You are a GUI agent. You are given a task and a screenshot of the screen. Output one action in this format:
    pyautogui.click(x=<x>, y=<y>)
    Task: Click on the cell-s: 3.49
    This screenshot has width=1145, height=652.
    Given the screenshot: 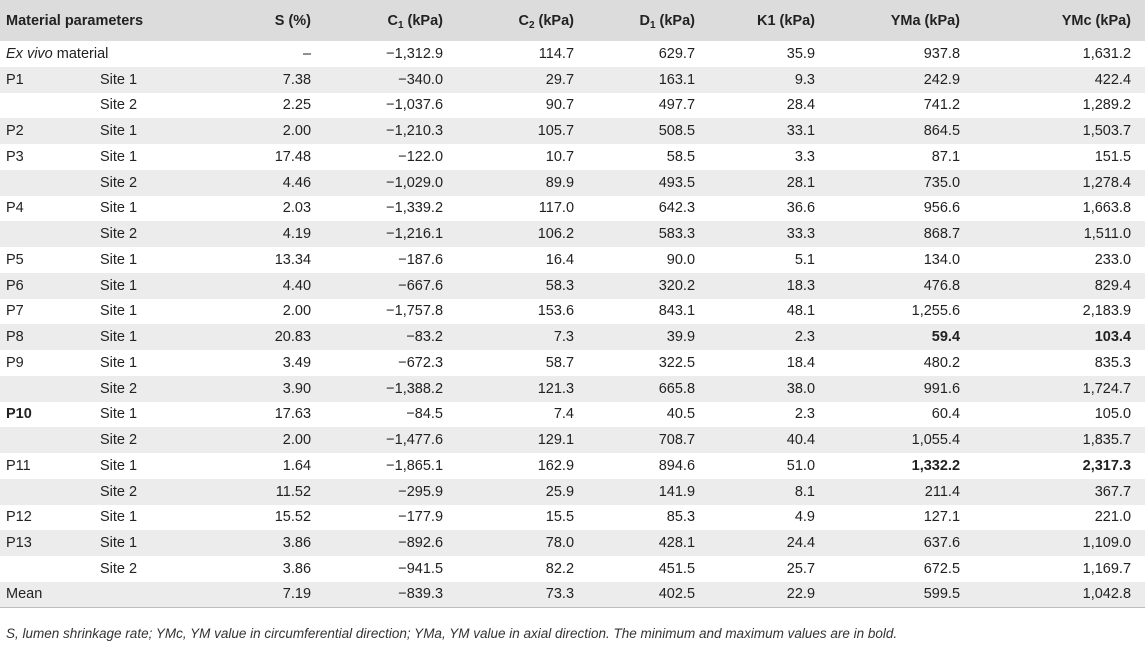 What is the action you would take?
    pyautogui.click(x=297, y=362)
    